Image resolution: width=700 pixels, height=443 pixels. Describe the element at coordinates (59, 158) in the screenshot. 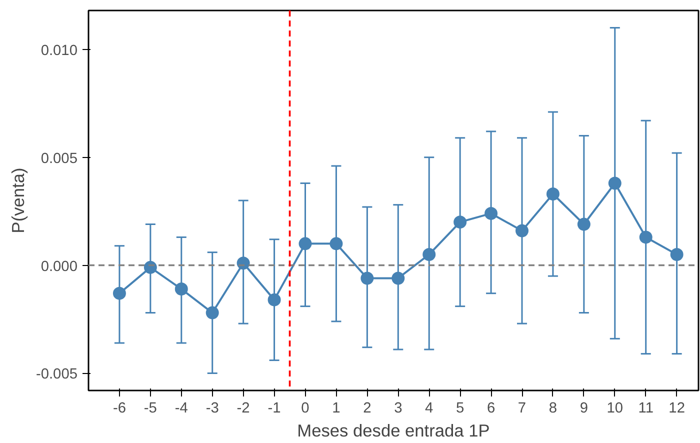

I see `y-tick-label: 0.005` at that location.